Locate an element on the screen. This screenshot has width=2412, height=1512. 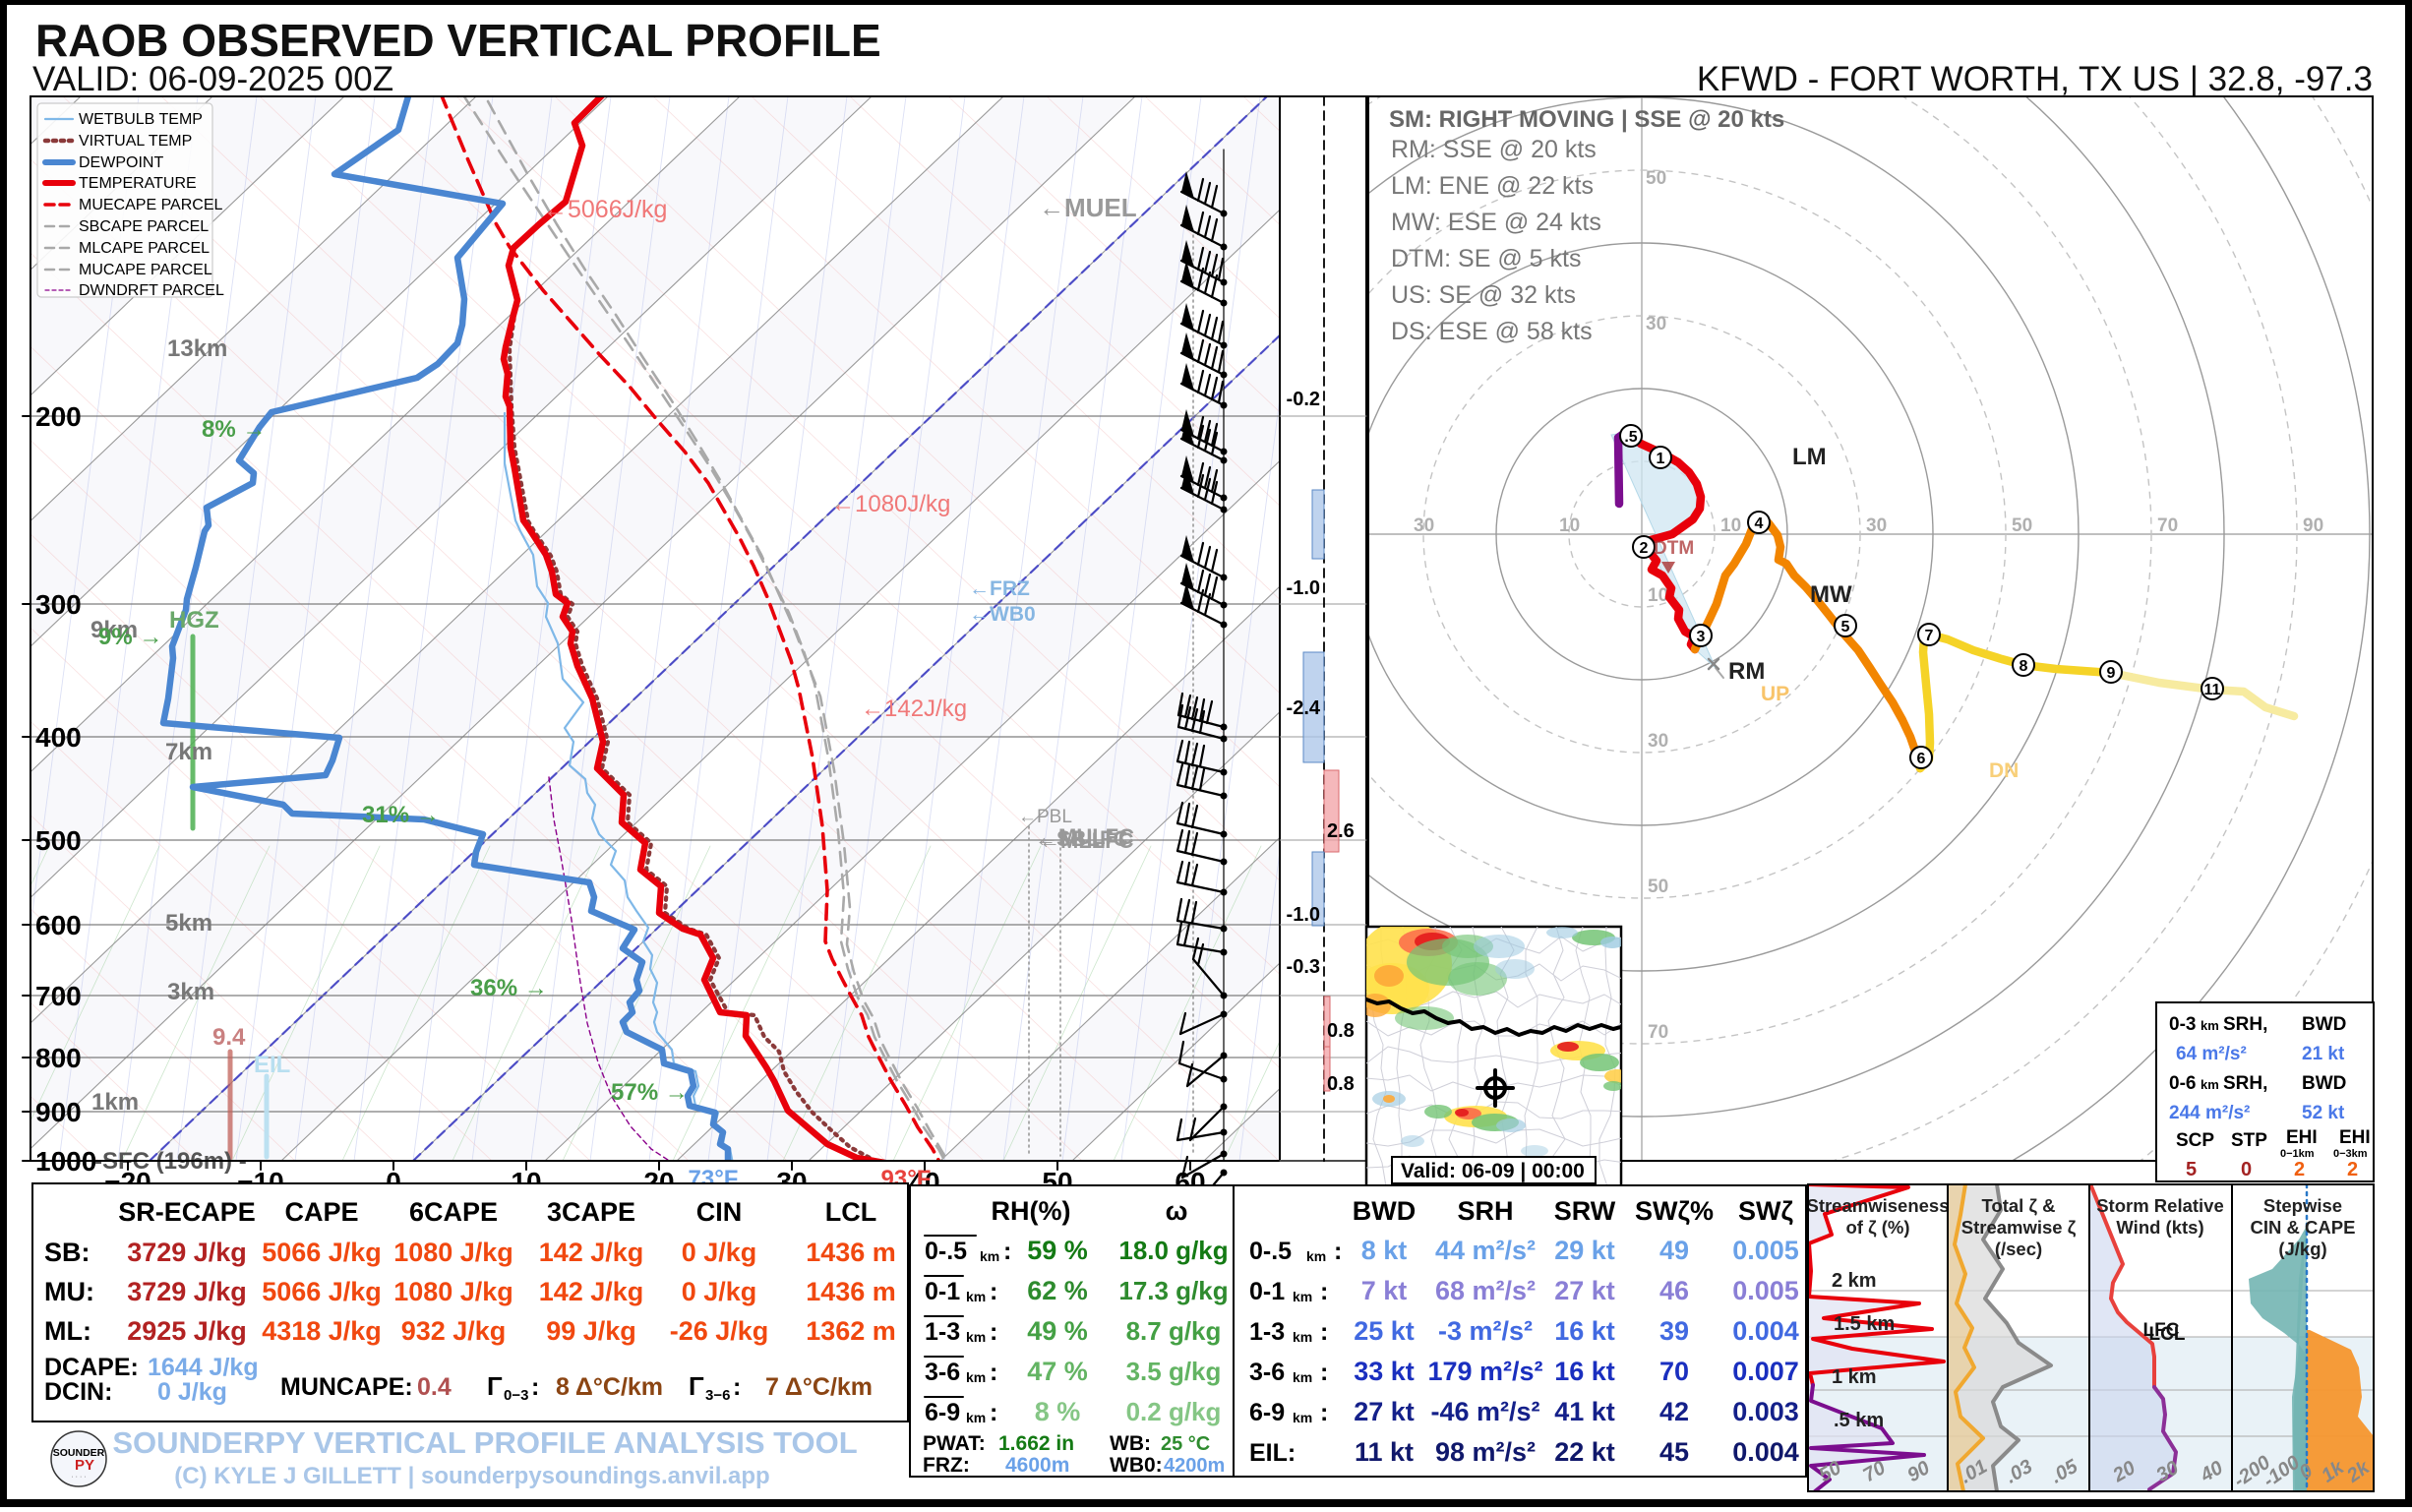
svg-text: ←FRZ is located at coordinates (999, 589).